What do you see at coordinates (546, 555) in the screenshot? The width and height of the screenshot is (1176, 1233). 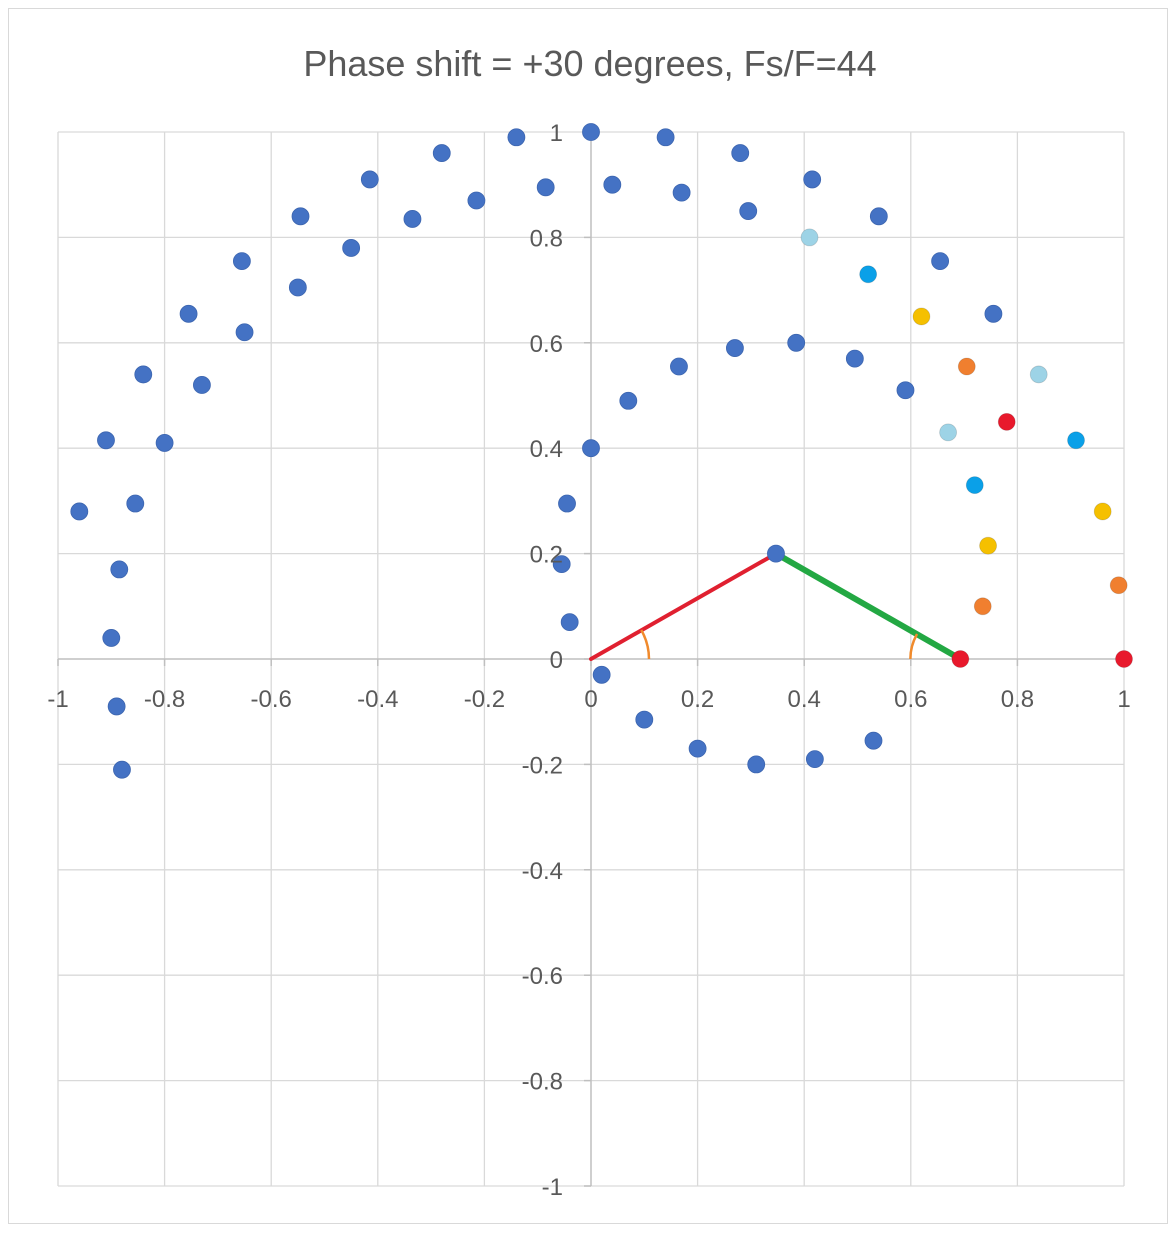 I see `y-tick-label: 0.2` at bounding box center [546, 555].